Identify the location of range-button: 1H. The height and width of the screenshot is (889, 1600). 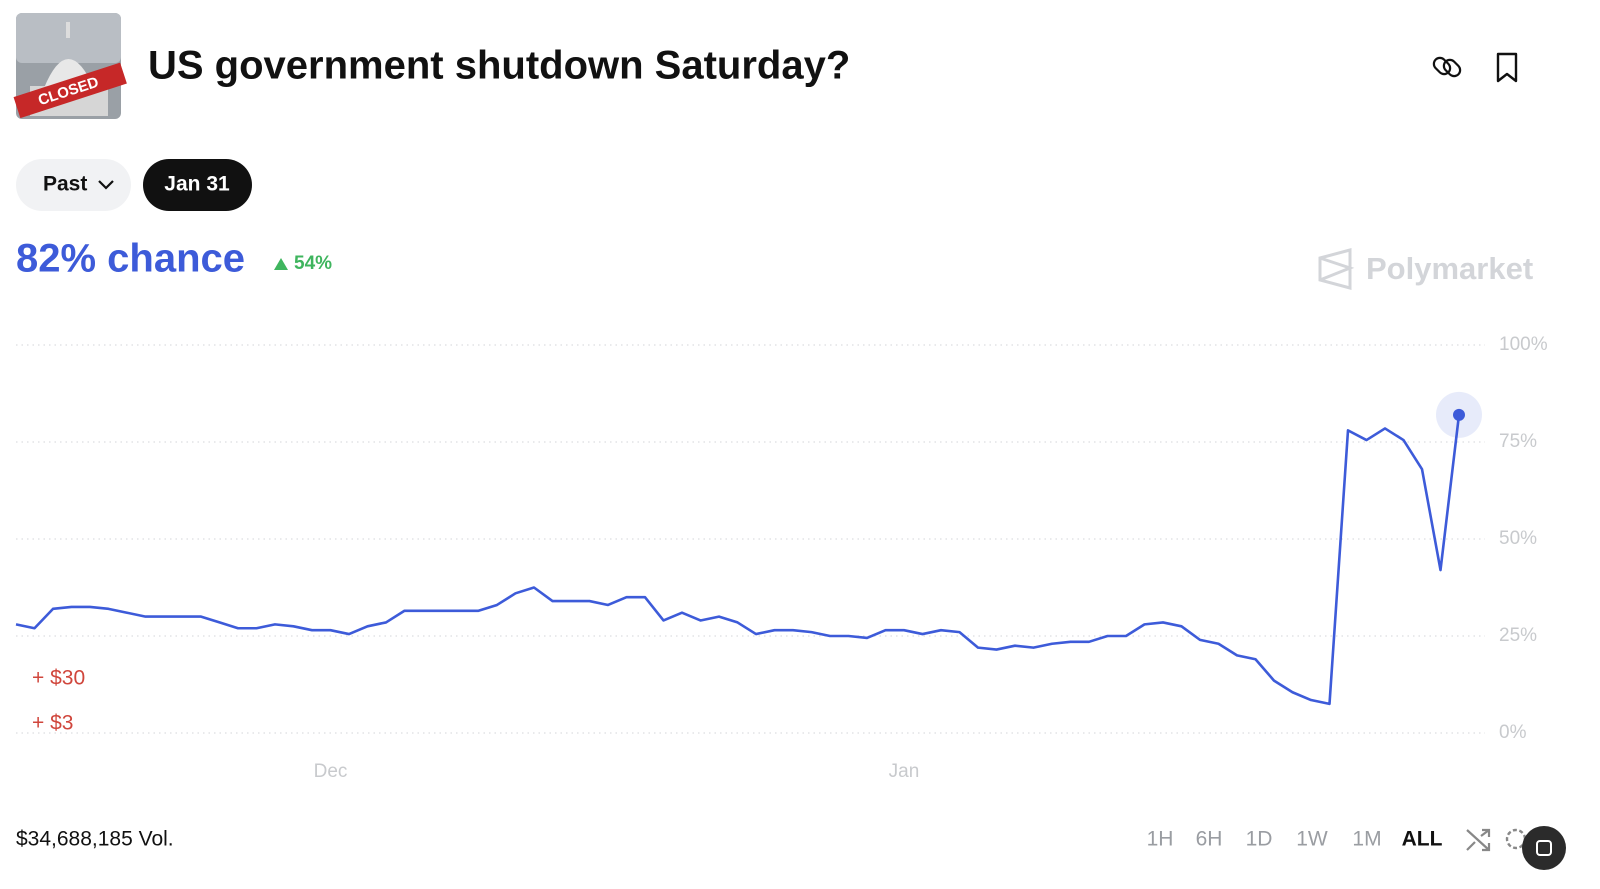
(1160, 839).